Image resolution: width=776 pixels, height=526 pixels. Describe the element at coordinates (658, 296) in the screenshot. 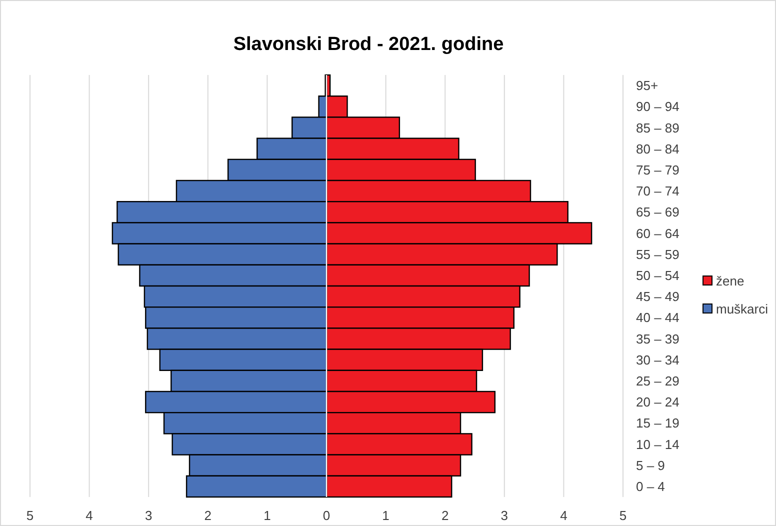

I see `y-tick-label: 45 – 49` at that location.